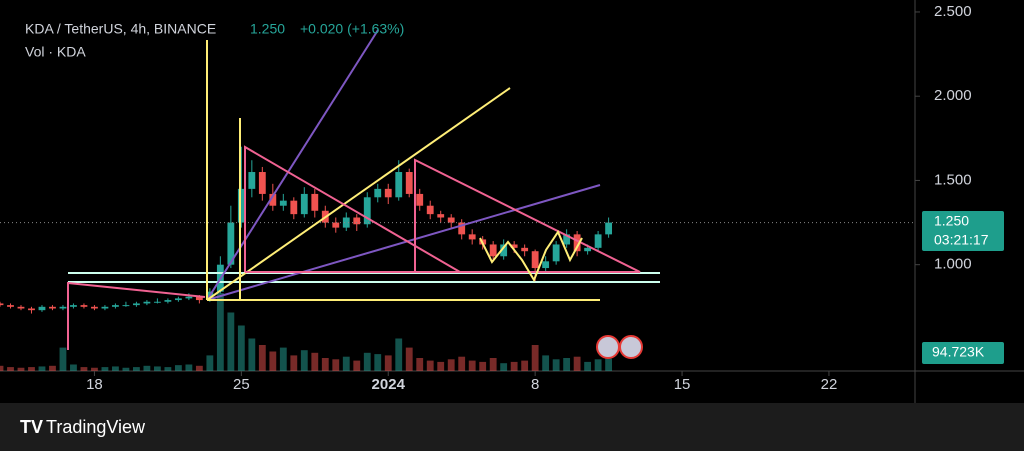  I want to click on footer-bg, so click(512, 427).